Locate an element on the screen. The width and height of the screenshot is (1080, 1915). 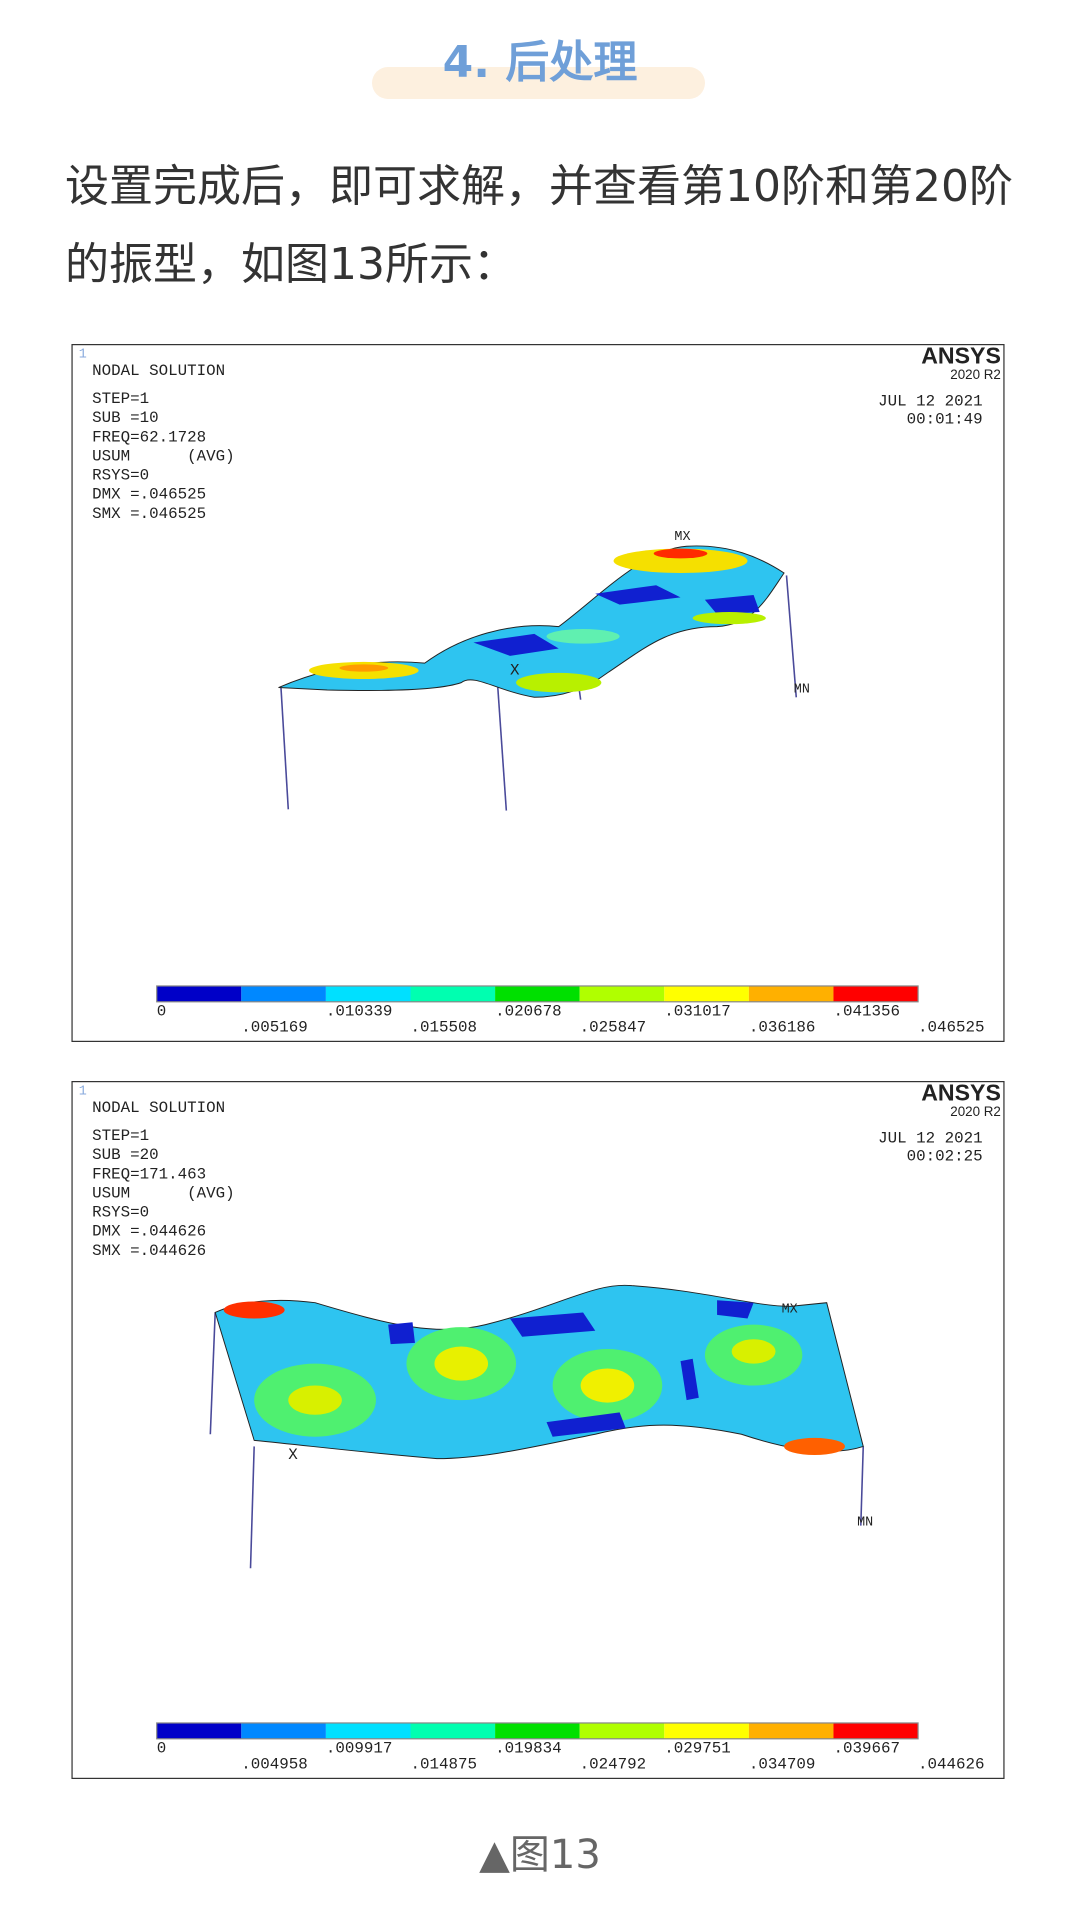
heading-highlight is located at coordinates (538, 83).